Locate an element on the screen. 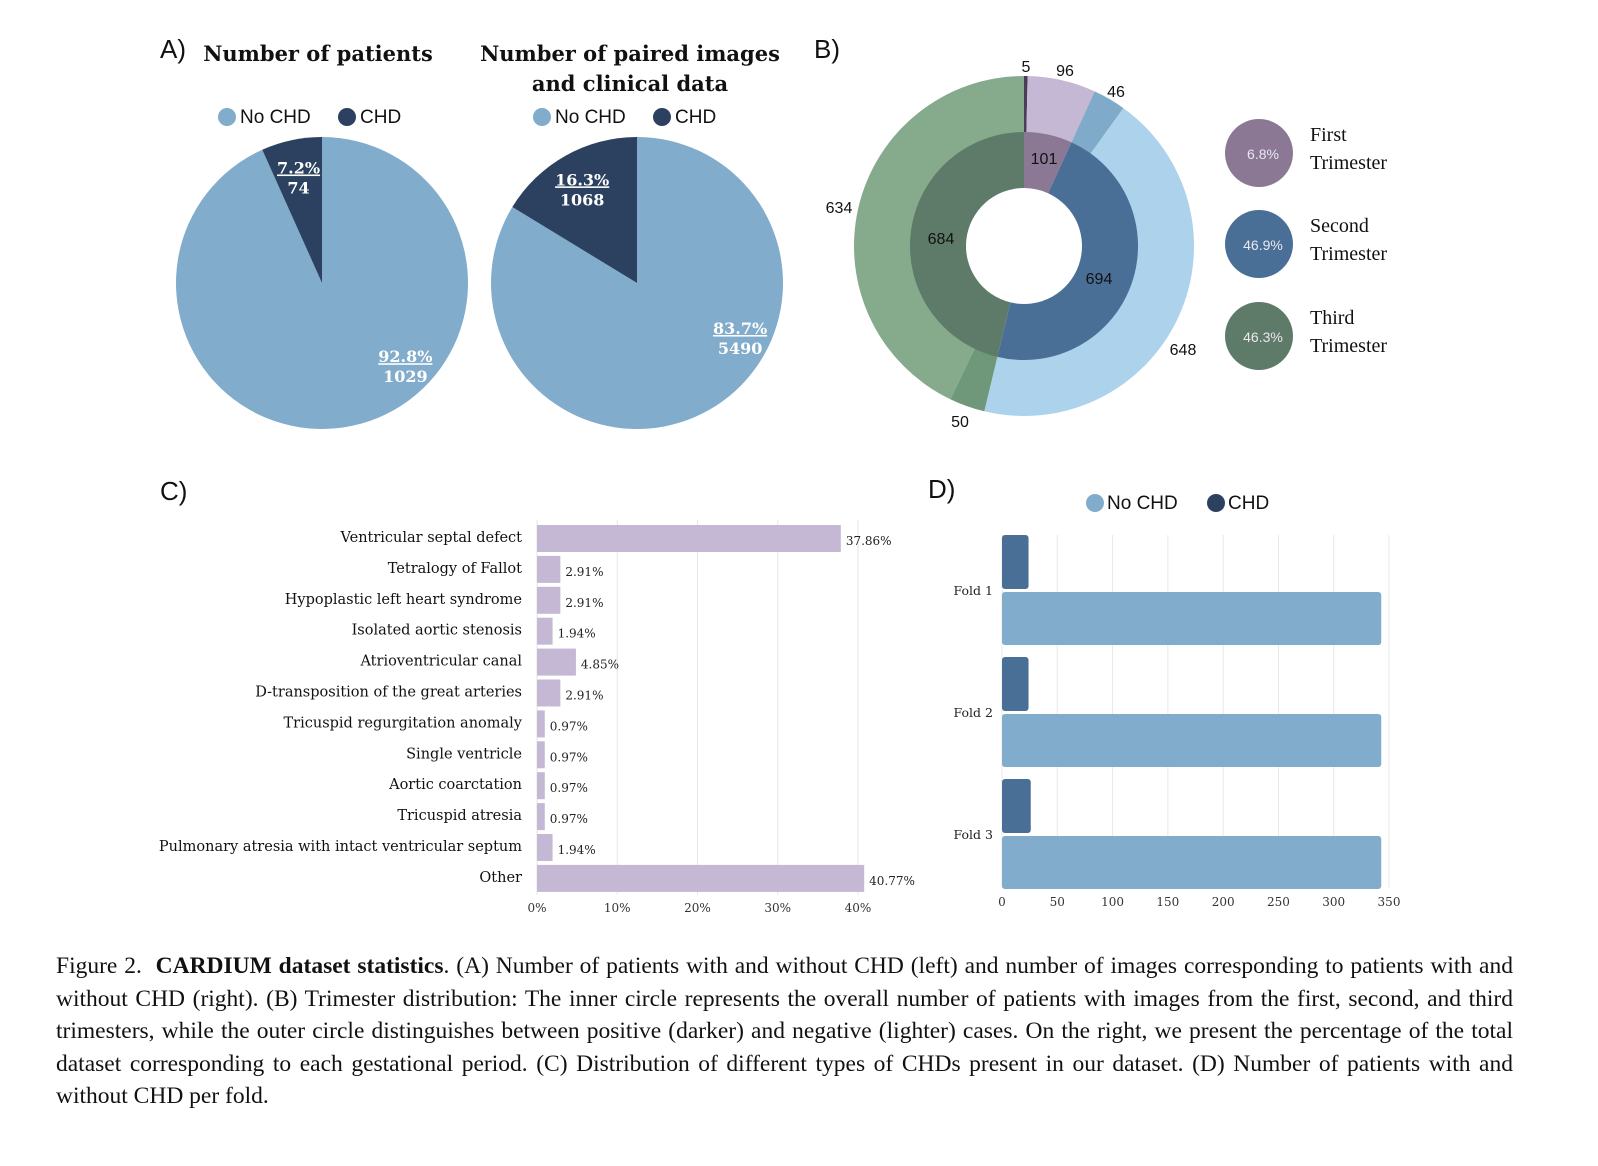  category-label: Atrioventricular canal is located at coordinates (440, 662).